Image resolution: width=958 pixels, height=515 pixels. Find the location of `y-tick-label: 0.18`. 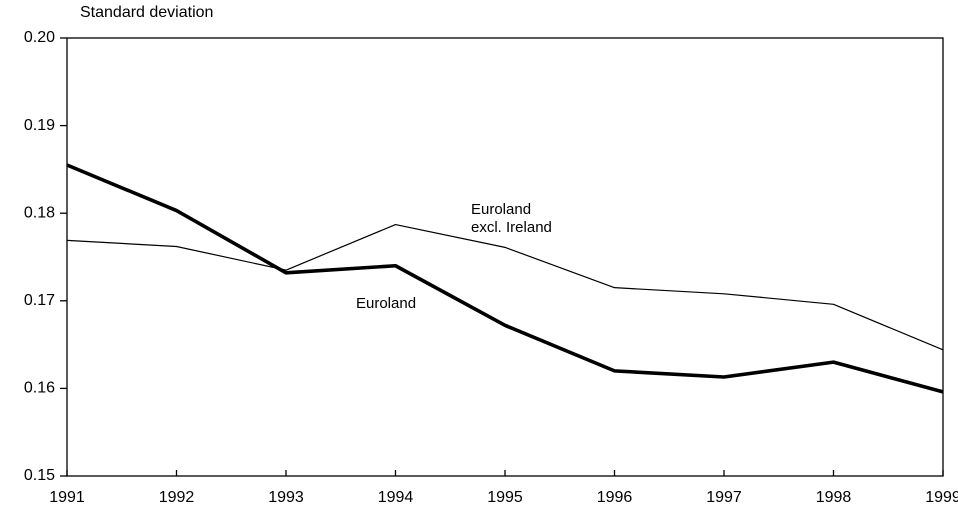

y-tick-label: 0.18 is located at coordinates (39, 212).